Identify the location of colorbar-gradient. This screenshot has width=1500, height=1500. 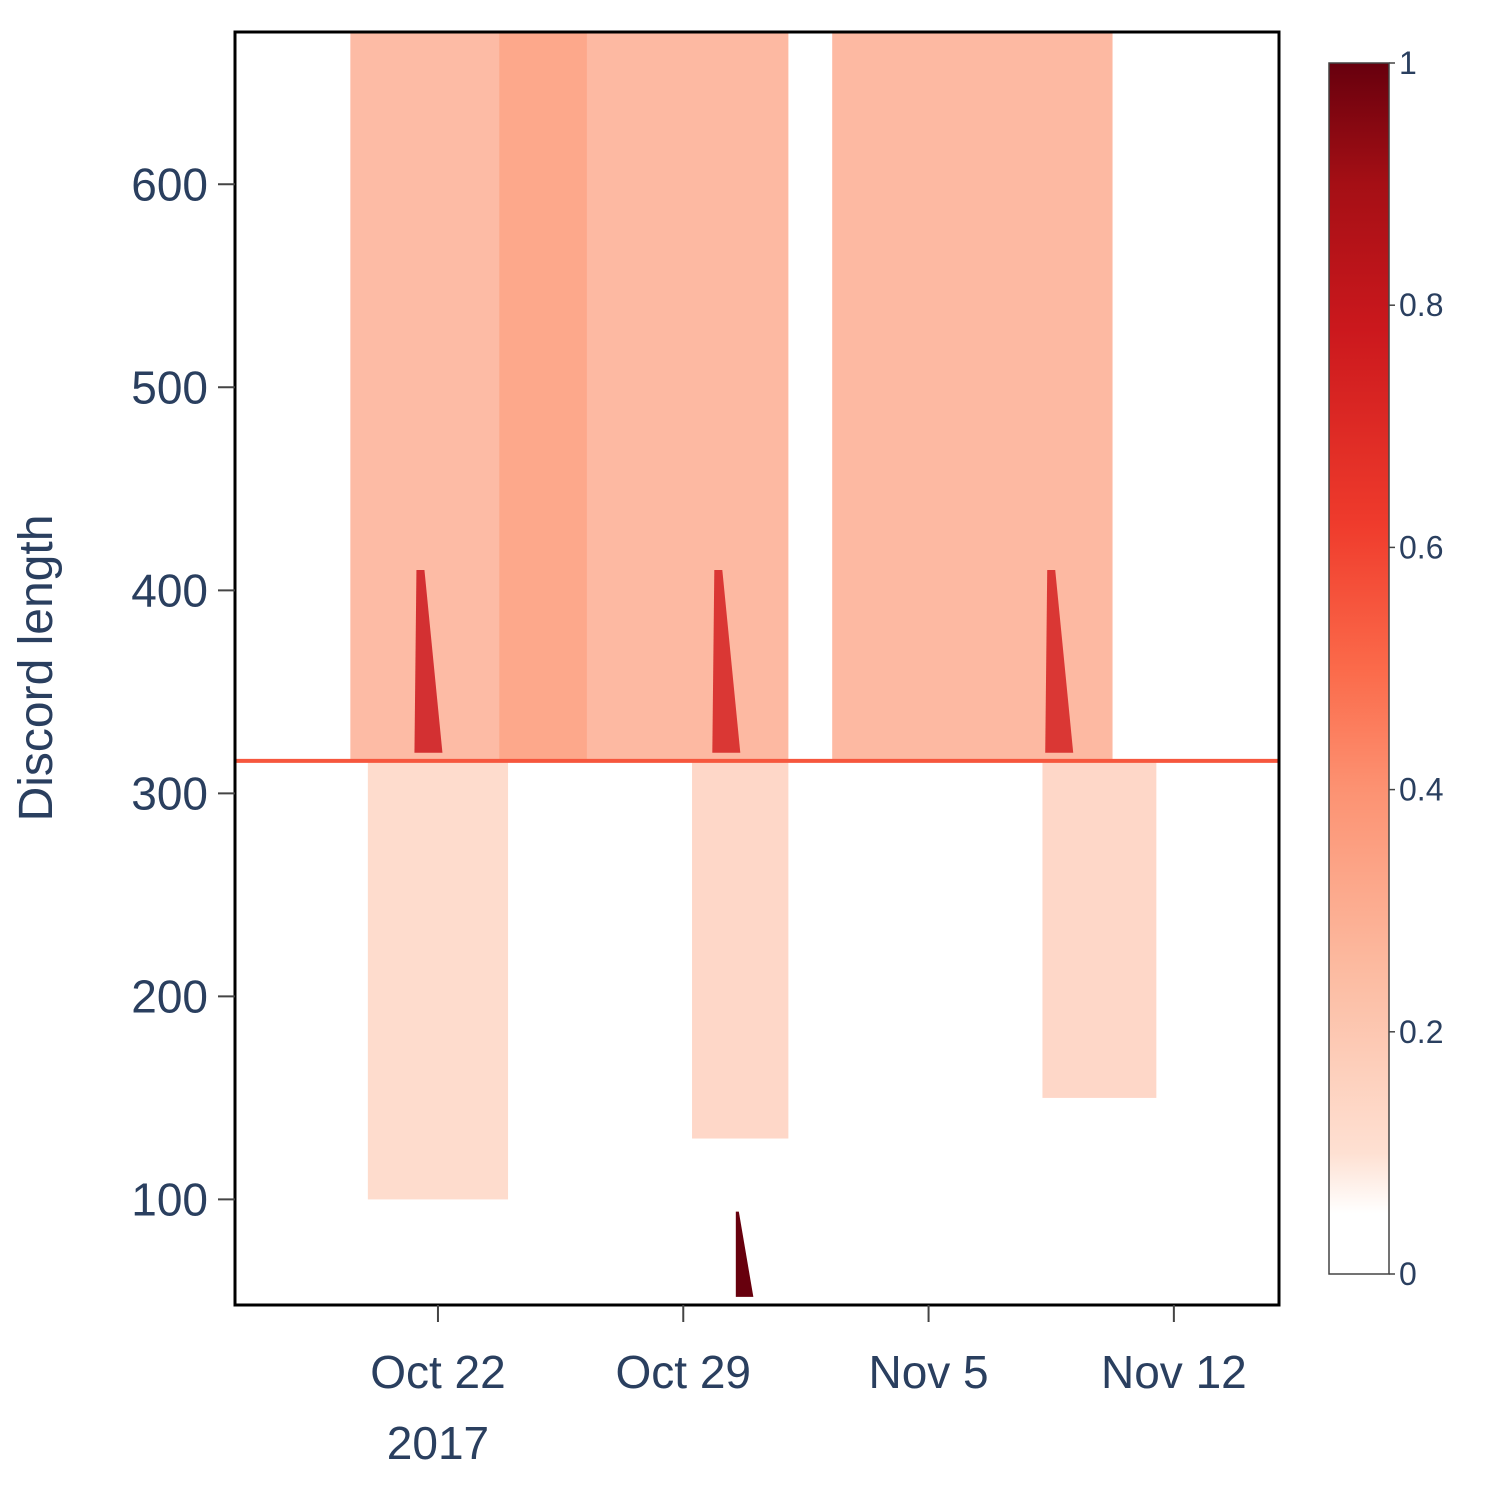
(1359, 668).